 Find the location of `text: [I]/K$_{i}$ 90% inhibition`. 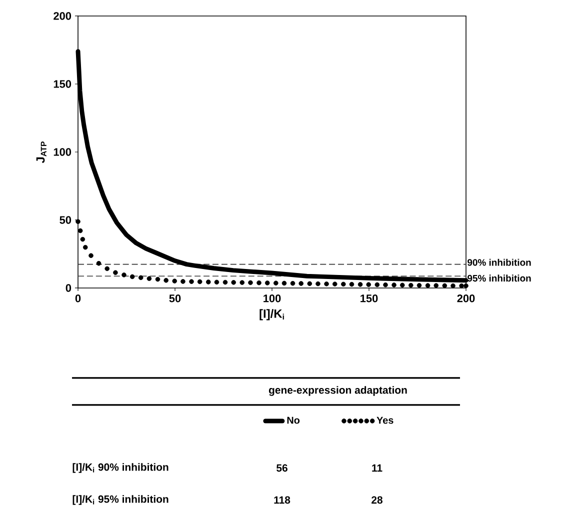

text: [I]/K$_{i}$ 90% inhibition is located at coordinates (120, 468).